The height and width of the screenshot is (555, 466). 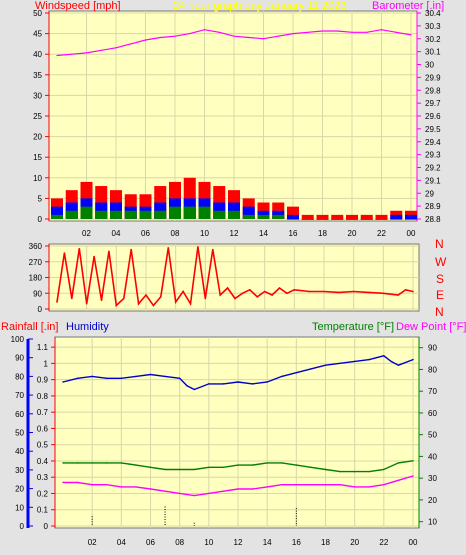 I want to click on compass-e: E, so click(x=440, y=295).